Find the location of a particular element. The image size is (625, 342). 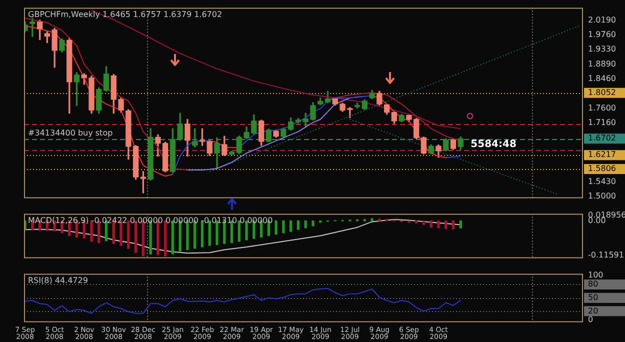

y-tick-label: 1.7160 is located at coordinates (602, 123).